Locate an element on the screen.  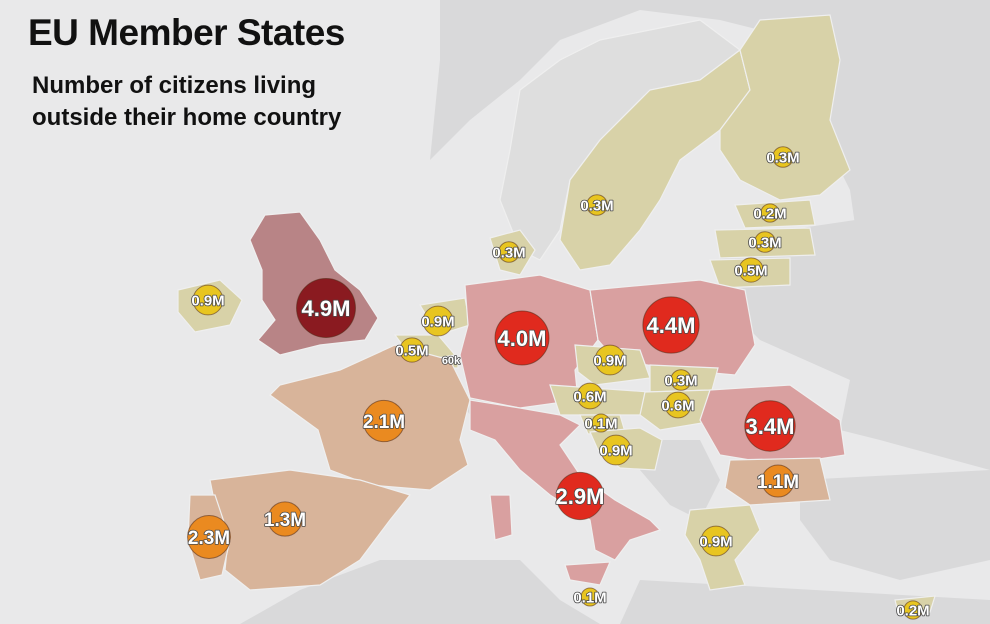
bubble-slovenia: 0.1M is located at coordinates (601, 423).